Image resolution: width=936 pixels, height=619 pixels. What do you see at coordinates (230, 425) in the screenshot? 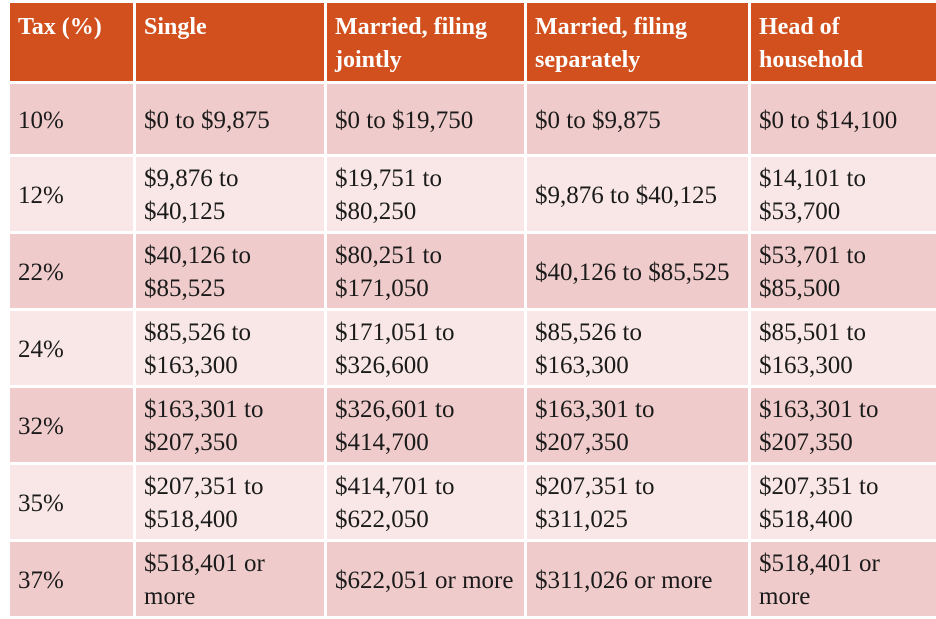
I see `single-cell: $163,301 to $207,350` at bounding box center [230, 425].